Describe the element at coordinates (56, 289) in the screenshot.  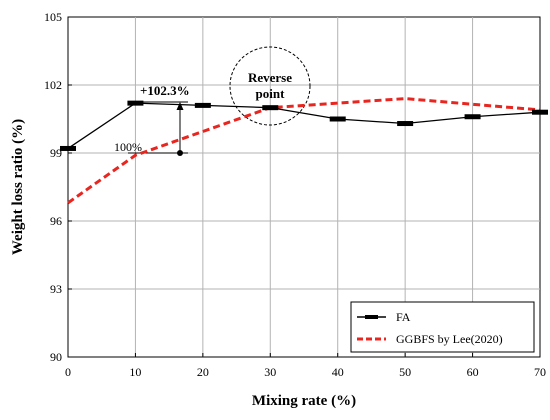
I see `y-tick-label: 93` at that location.